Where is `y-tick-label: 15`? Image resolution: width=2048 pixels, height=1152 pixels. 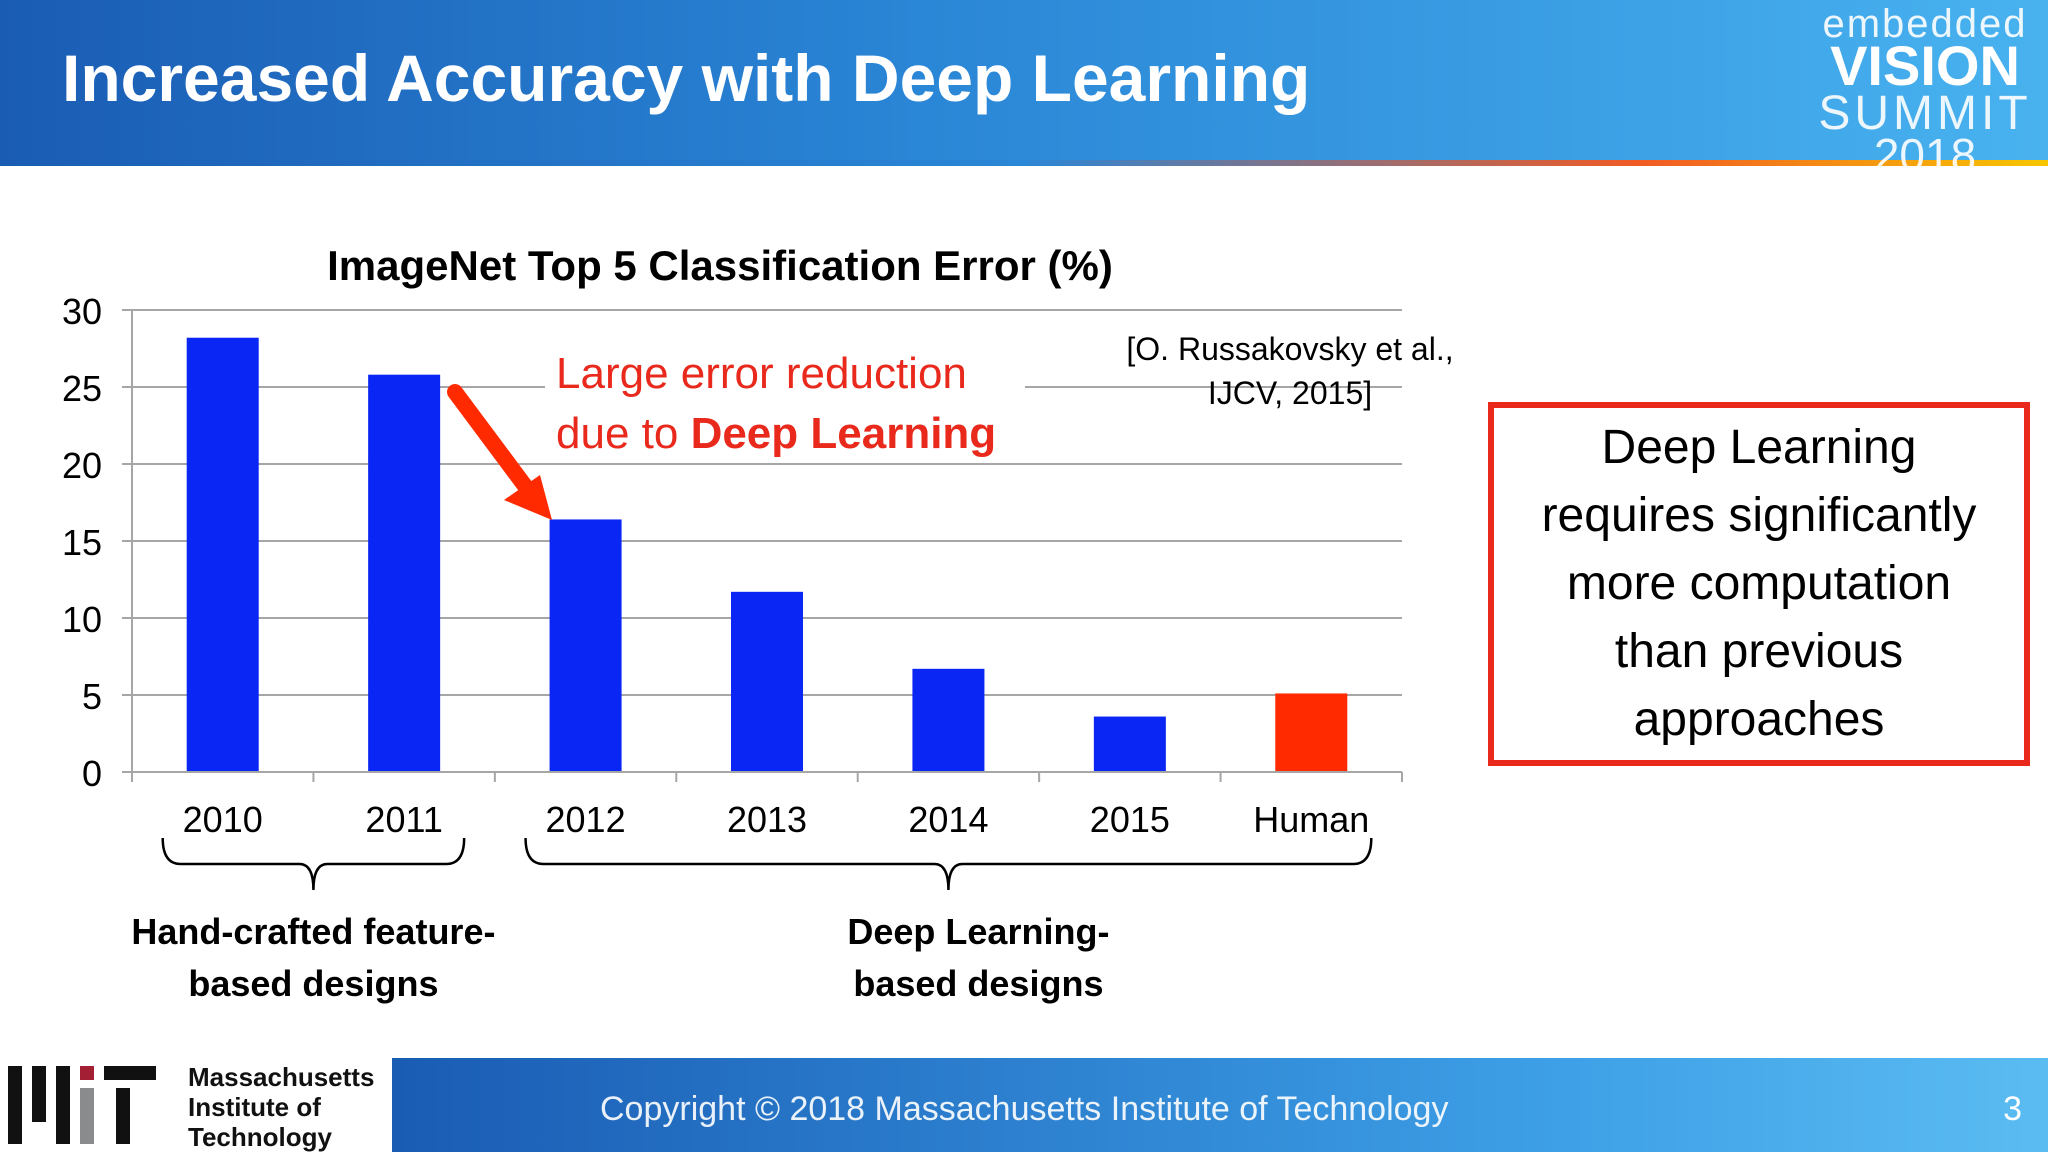 y-tick-label: 15 is located at coordinates (82, 542).